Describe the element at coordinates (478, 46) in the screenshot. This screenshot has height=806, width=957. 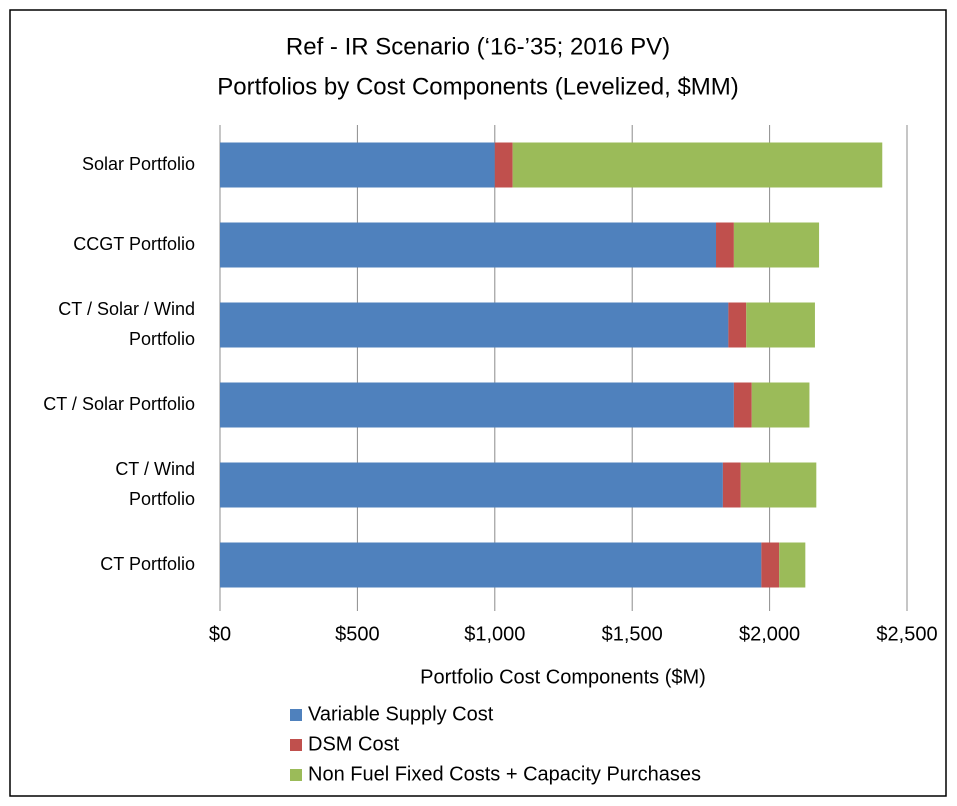
I see `chart-title: Ref - IR Scenario (‘16-’35; 2016 PV)` at that location.